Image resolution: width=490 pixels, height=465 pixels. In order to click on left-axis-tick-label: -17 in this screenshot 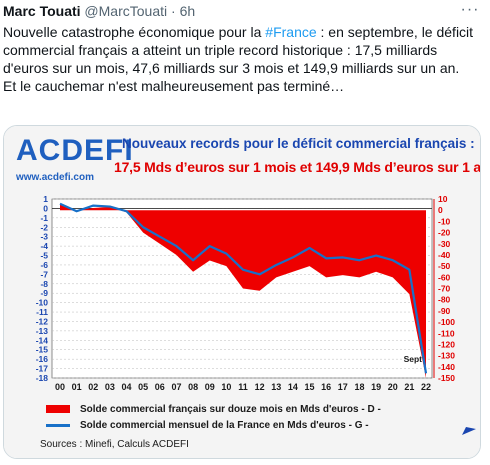, I will do `click(42, 369)`.